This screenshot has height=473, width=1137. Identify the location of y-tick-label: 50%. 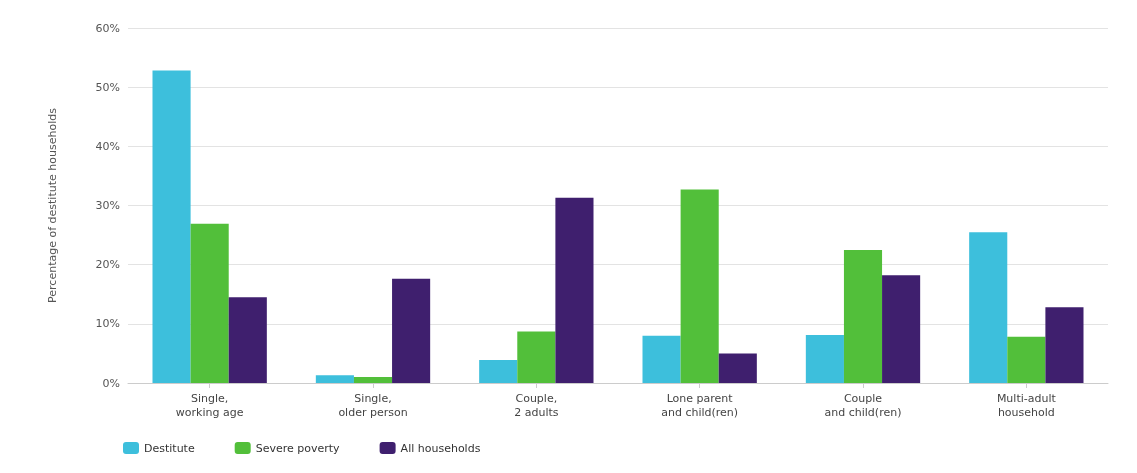
(107, 87).